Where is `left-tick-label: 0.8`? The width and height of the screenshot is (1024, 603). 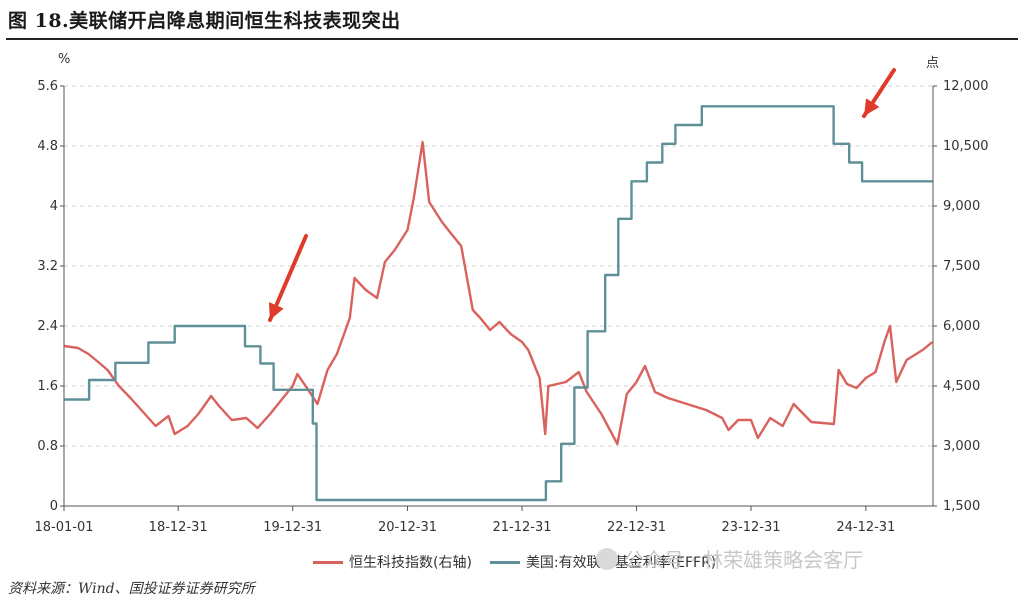
left-tick-label: 0.8 is located at coordinates (47, 446).